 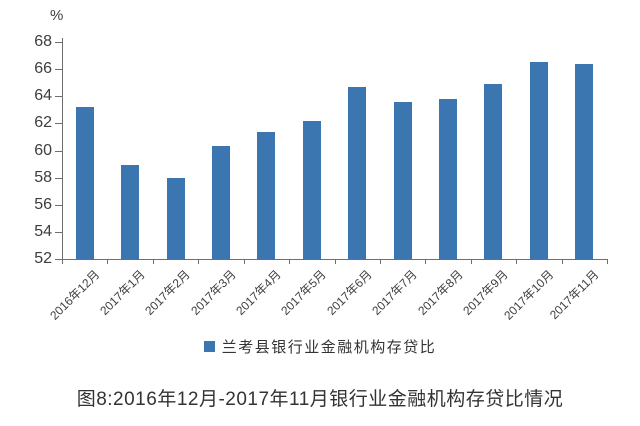 I want to click on x-axis-line, so click(x=335, y=259).